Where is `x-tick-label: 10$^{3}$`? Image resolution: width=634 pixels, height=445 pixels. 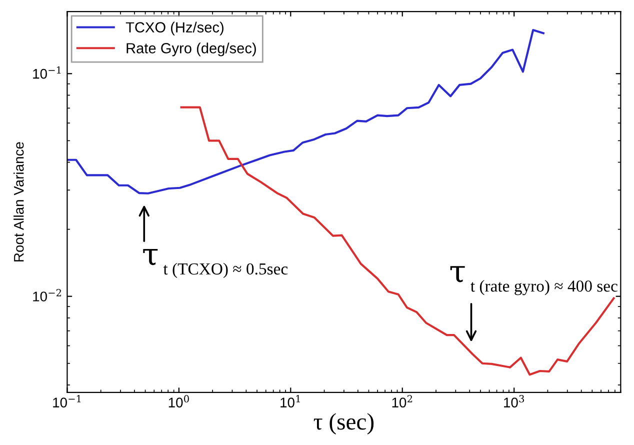 x-tick-label: 10$^{3}$ is located at coordinates (514, 401).